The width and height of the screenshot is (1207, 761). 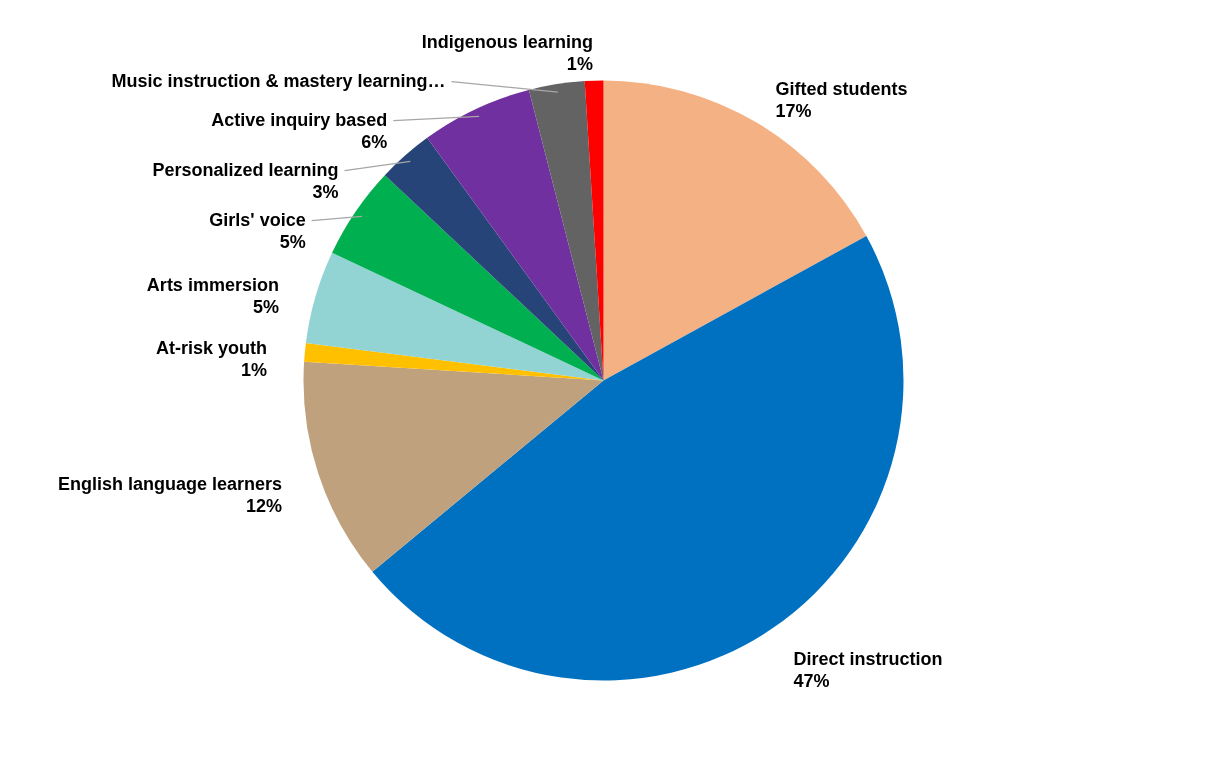 I want to click on data-label: 6%, so click(x=374, y=141).